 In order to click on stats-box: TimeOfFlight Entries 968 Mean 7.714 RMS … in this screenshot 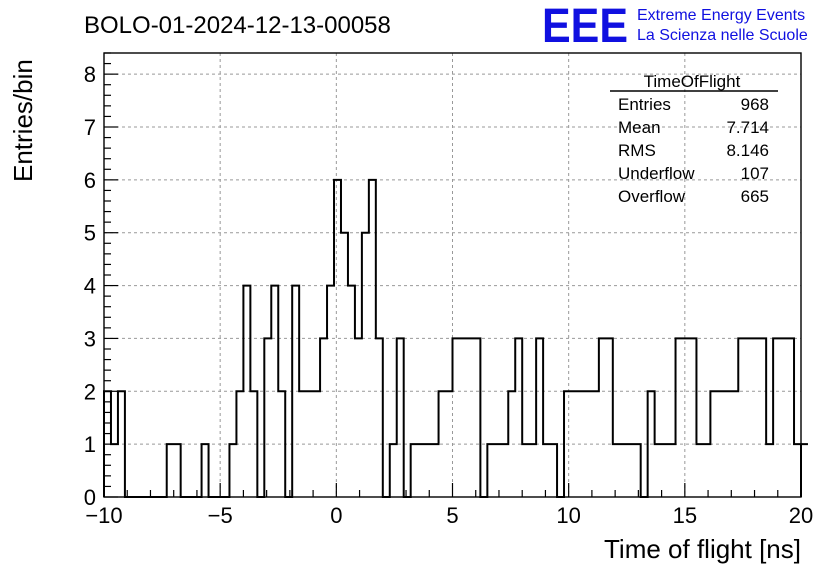, I will do `click(694, 139)`.